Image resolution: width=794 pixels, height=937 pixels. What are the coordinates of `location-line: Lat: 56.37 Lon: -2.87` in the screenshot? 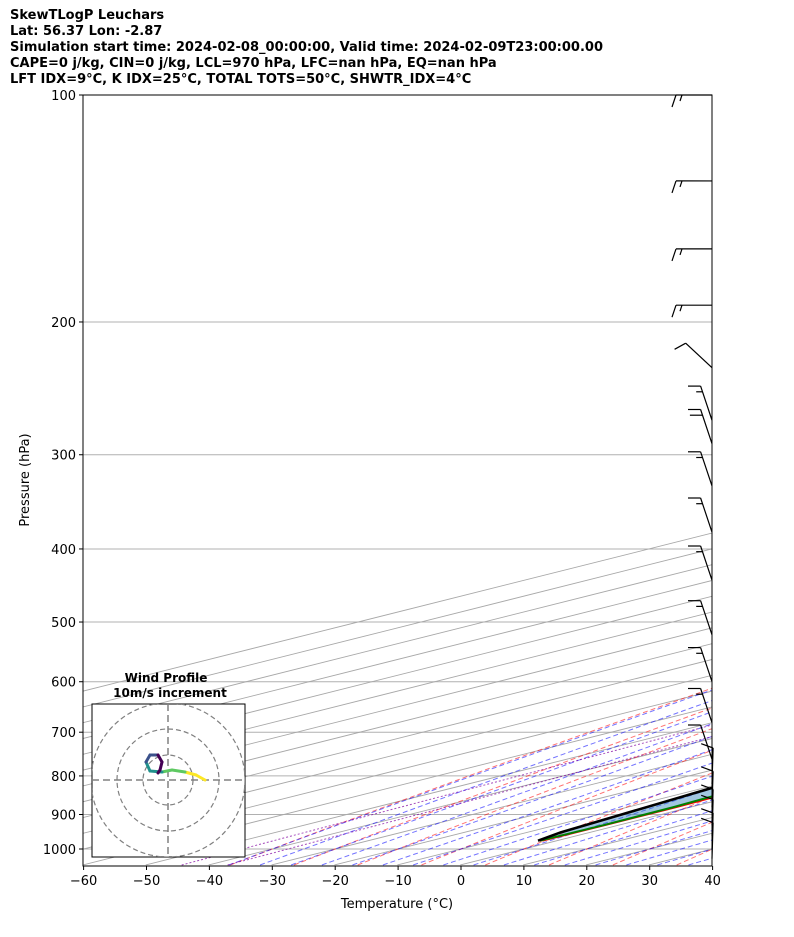 It's located at (86, 31).